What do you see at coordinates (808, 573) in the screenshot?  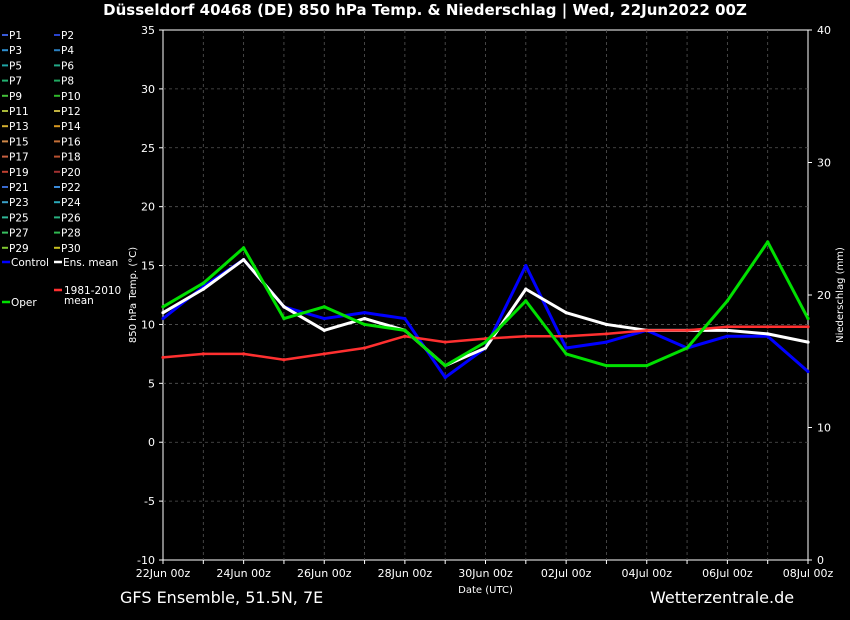 I see `x-tick-label: 08Jul 00z` at bounding box center [808, 573].